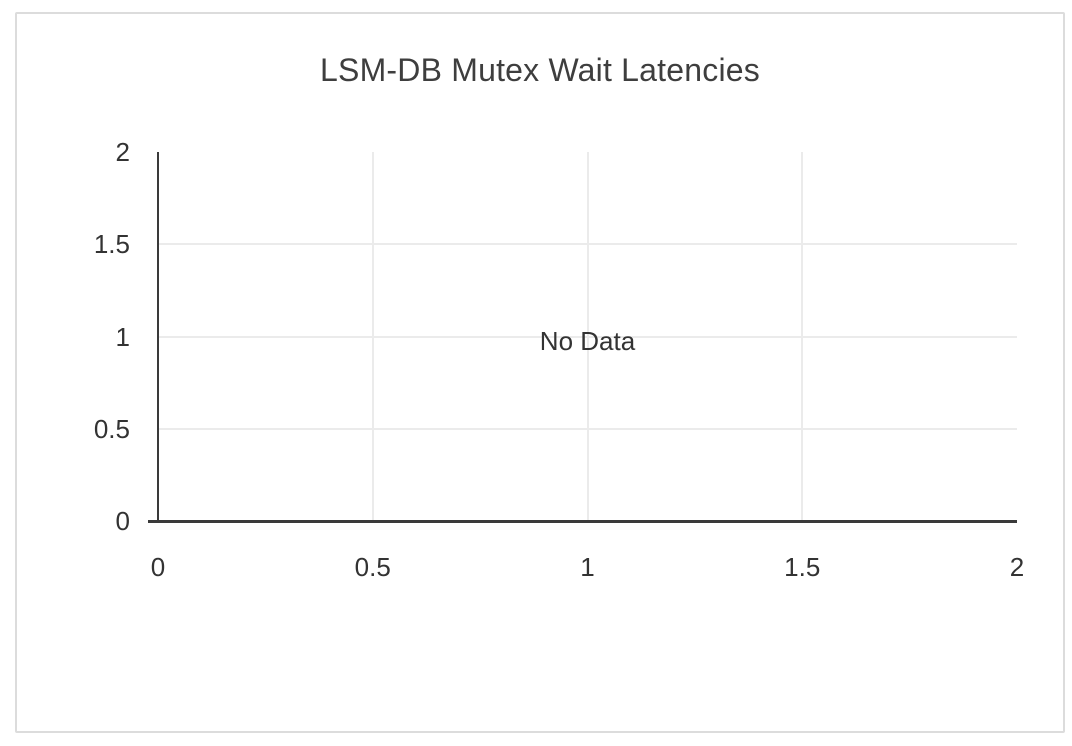 This screenshot has width=1072, height=746. I want to click on y-tick-label: 1, so click(122, 336).